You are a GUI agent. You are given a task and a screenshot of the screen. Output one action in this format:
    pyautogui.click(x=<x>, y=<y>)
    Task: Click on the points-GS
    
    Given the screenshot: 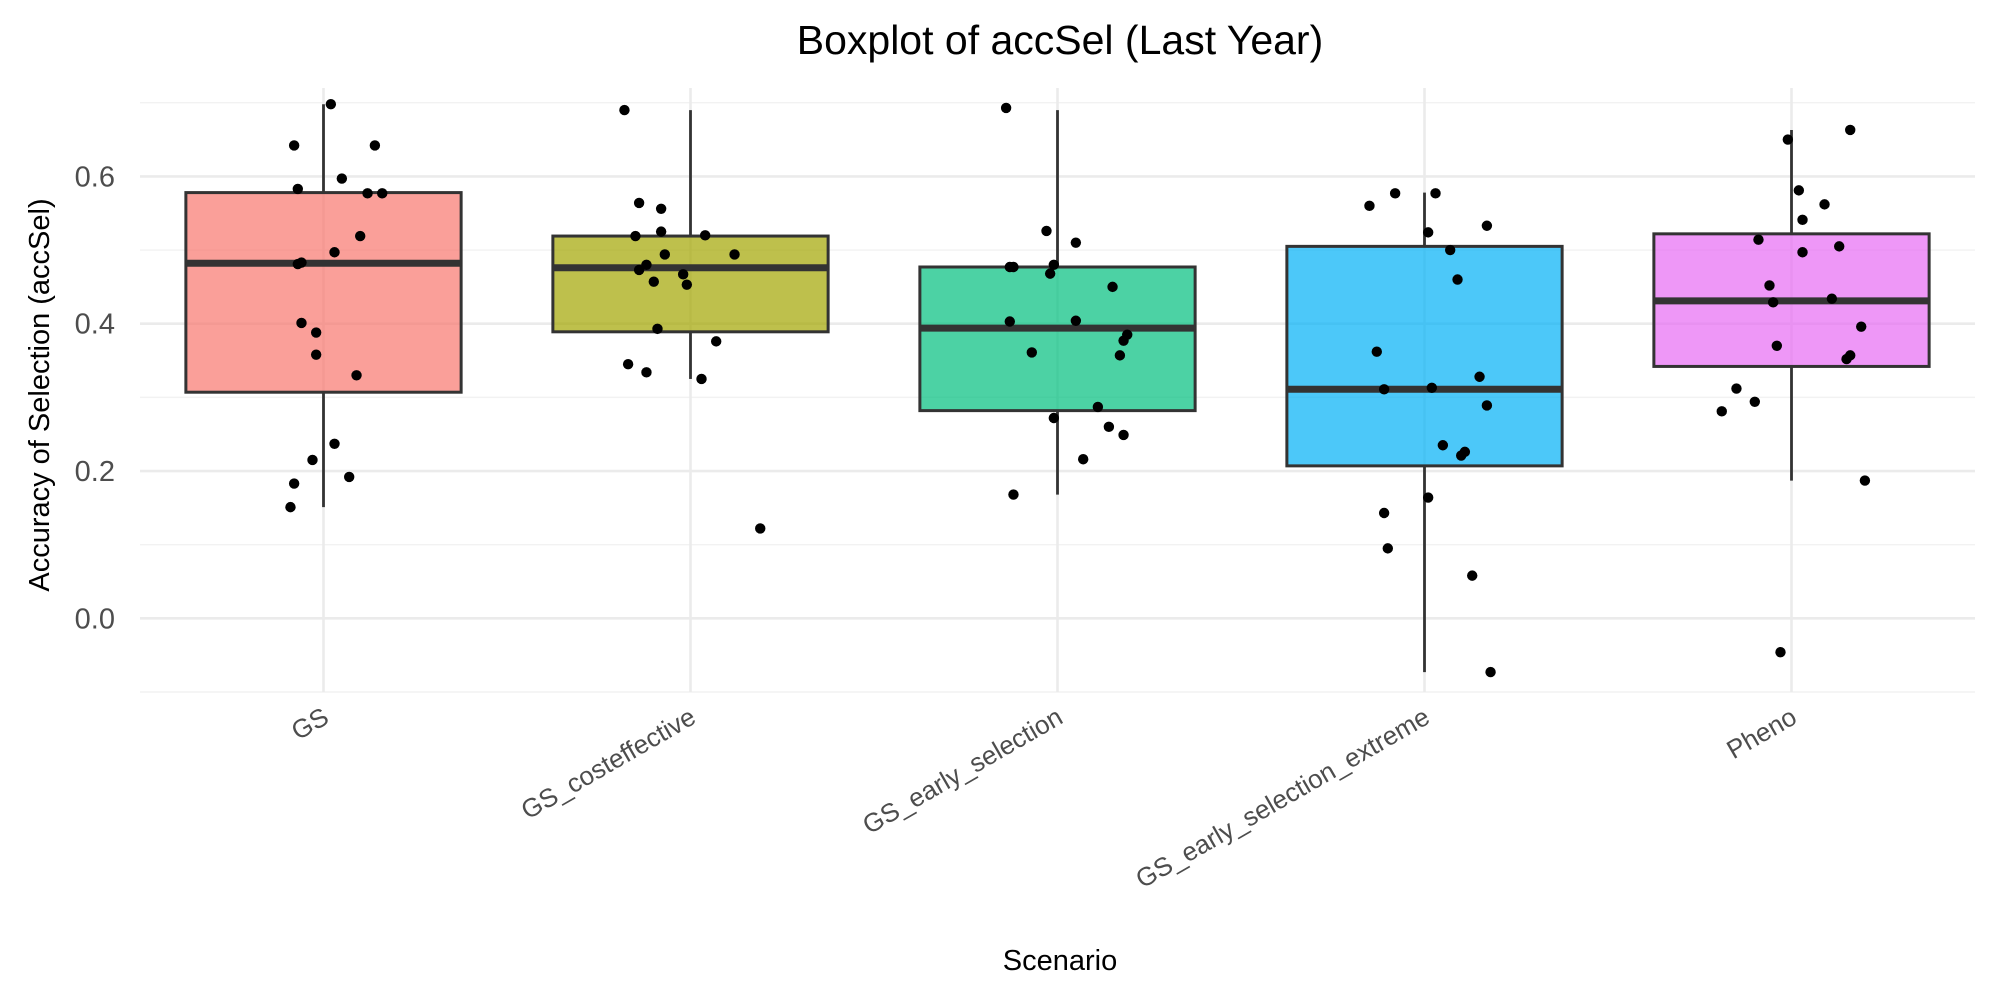 What is the action you would take?
    pyautogui.click(x=336, y=306)
    